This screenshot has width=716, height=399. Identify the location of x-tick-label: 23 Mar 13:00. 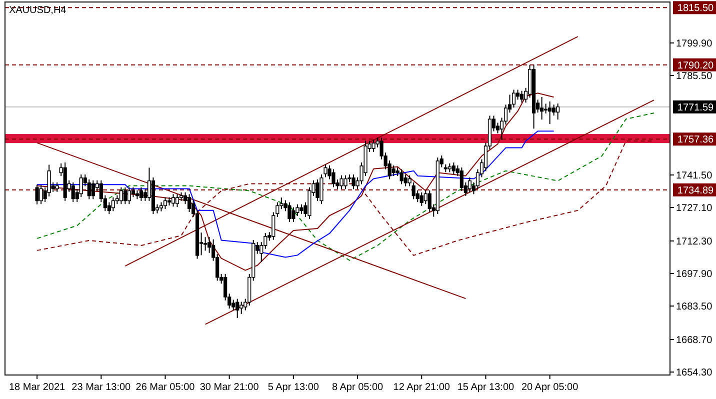
(102, 387).